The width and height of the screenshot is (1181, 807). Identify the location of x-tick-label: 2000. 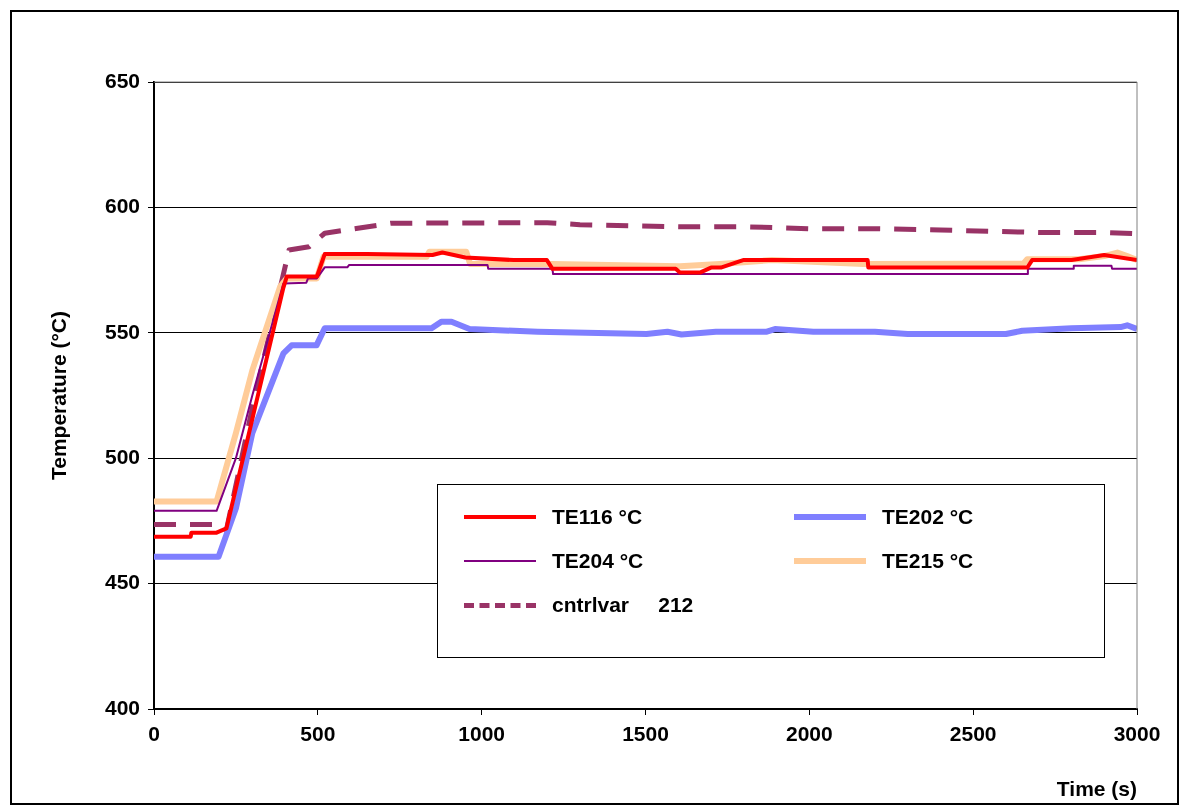
(809, 734).